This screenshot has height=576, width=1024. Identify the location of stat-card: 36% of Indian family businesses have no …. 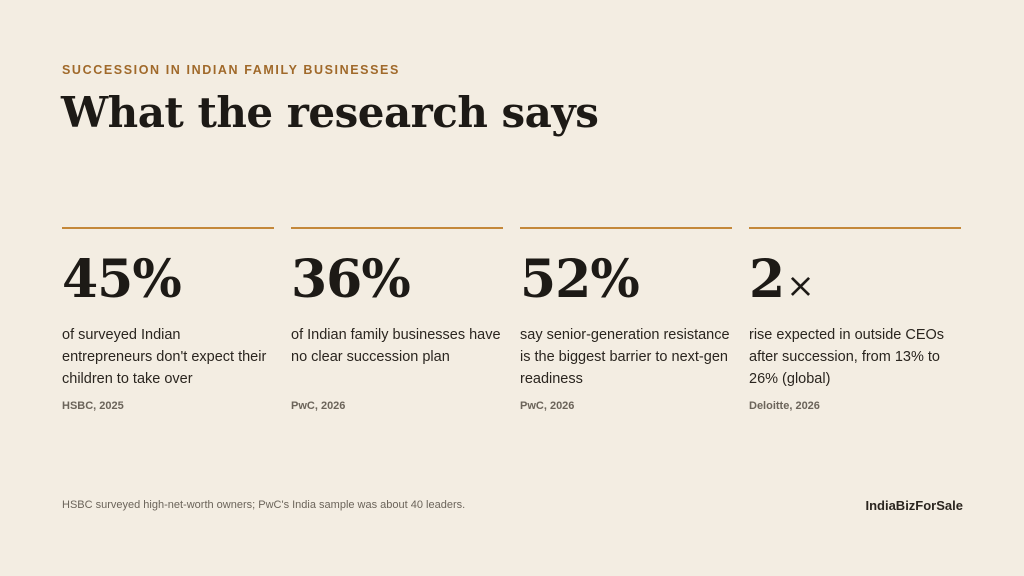
(397, 319).